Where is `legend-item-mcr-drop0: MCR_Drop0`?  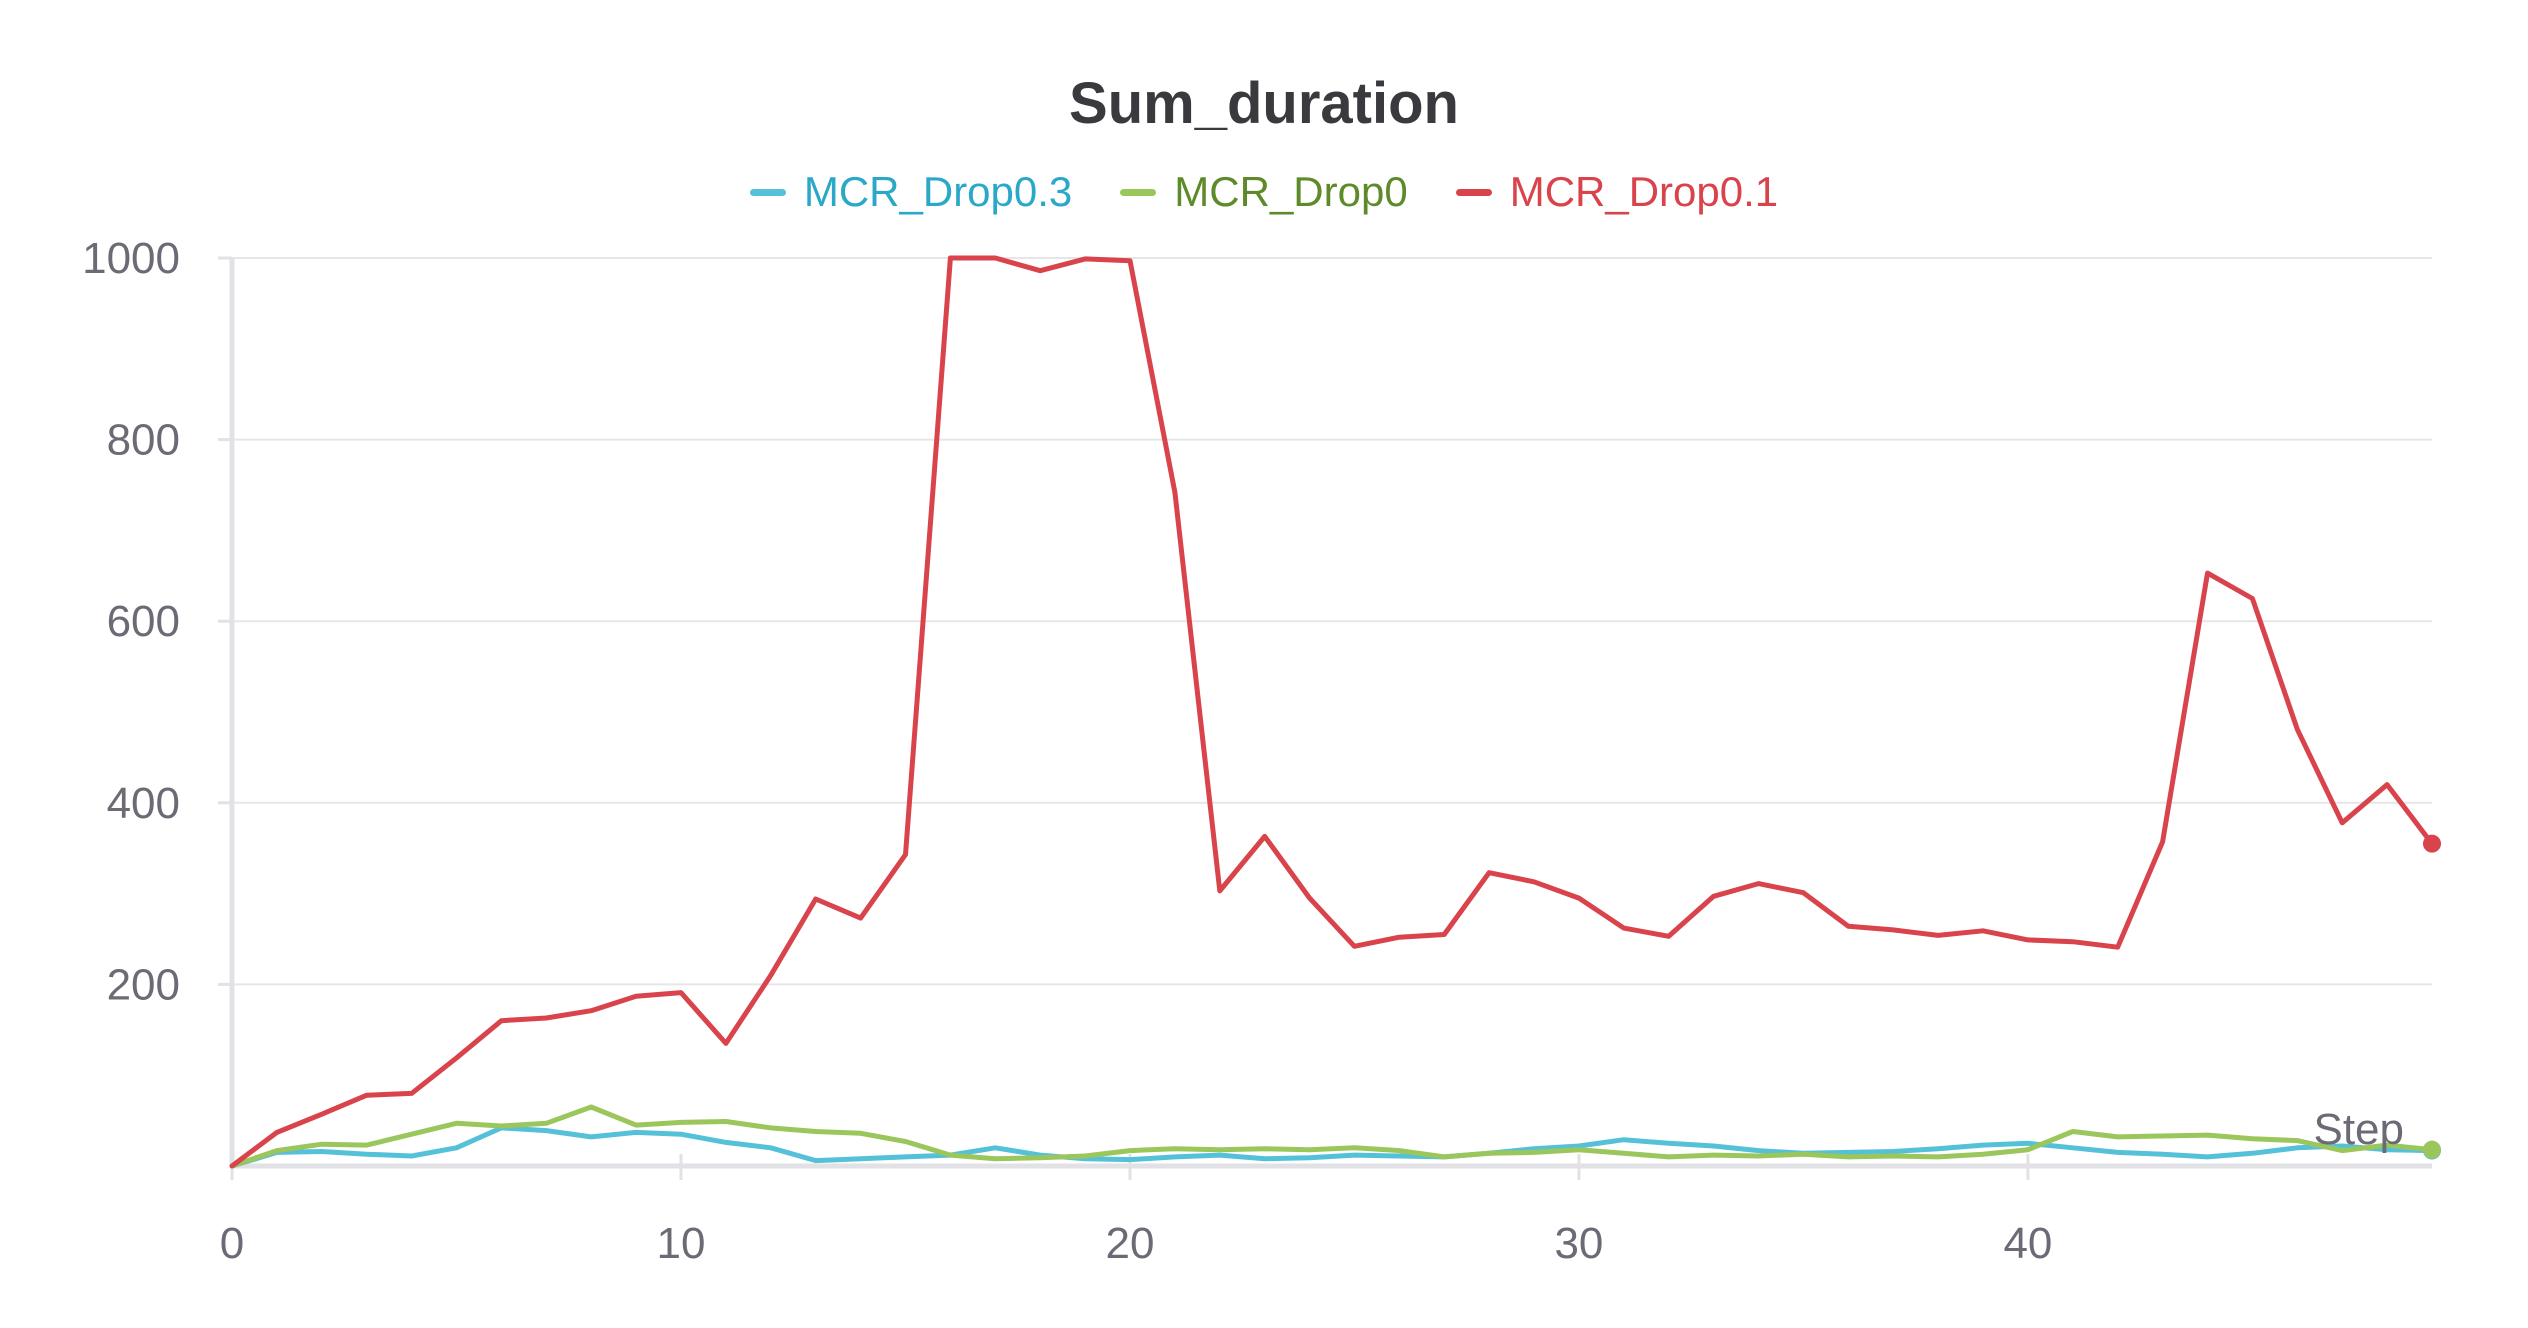
legend-item-mcr-drop0: MCR_Drop0 is located at coordinates (1264, 192).